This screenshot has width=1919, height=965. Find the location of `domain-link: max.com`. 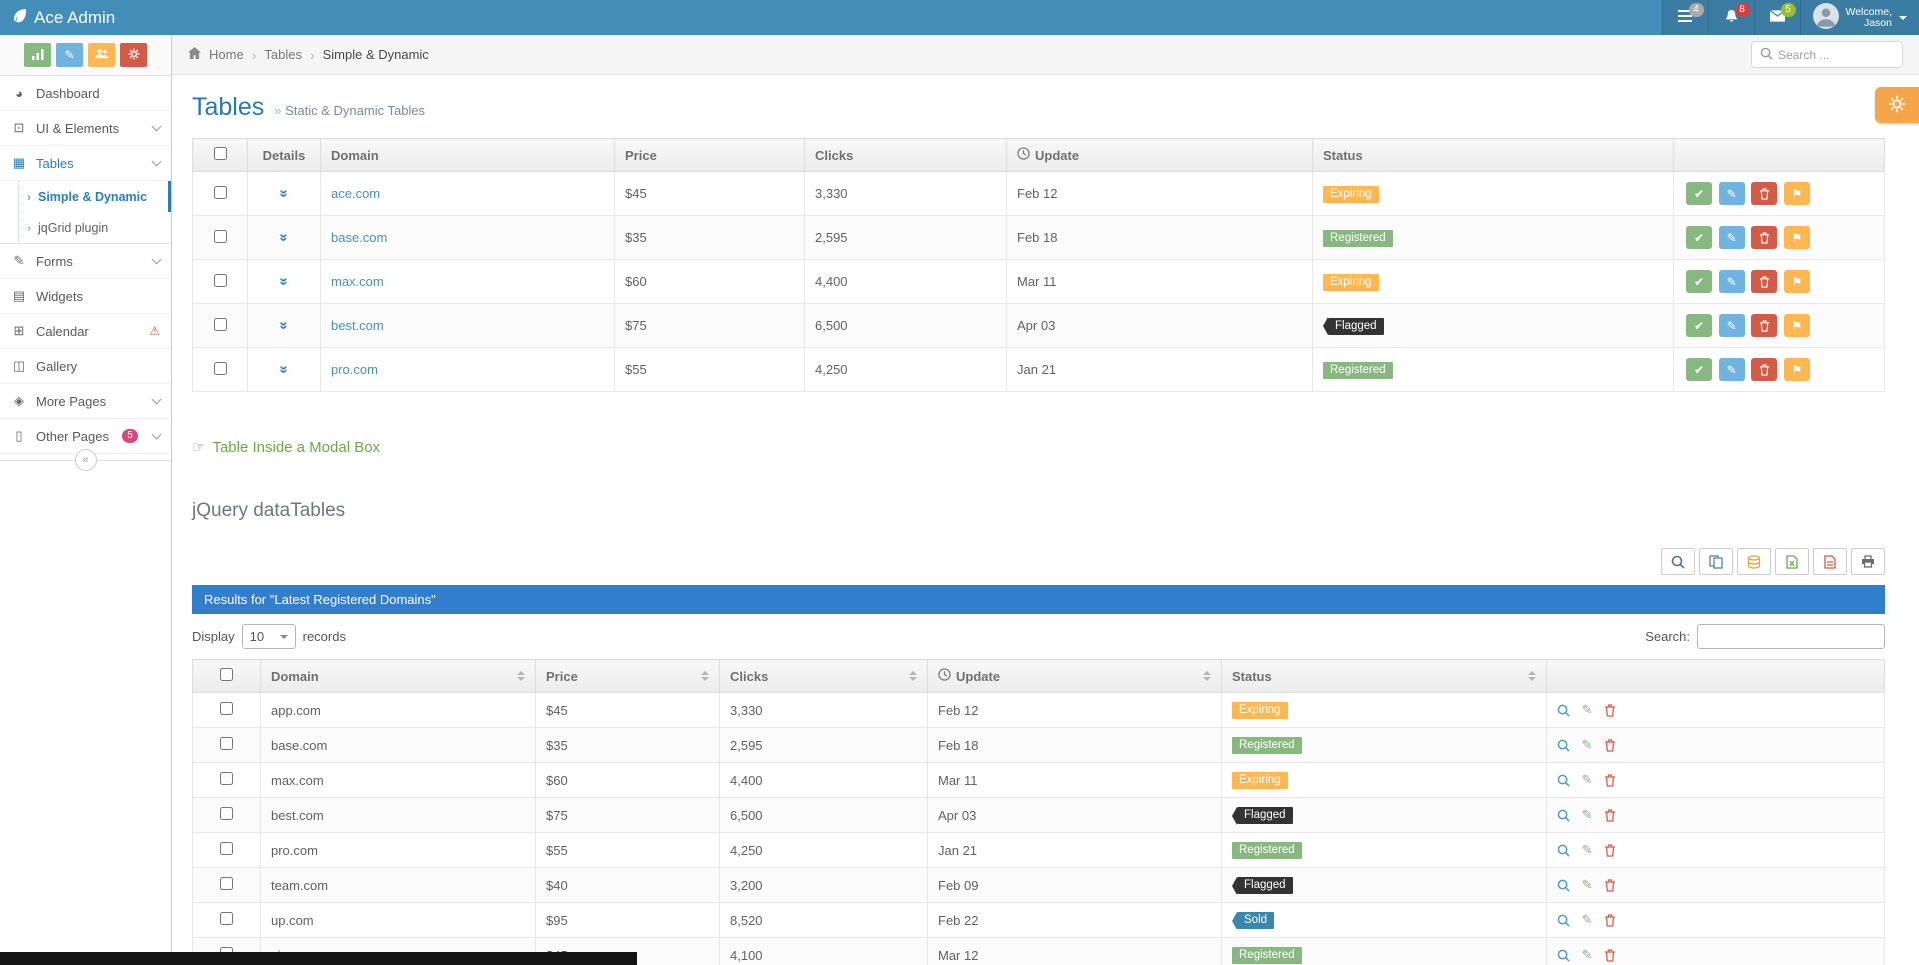

domain-link: max.com is located at coordinates (357, 281).